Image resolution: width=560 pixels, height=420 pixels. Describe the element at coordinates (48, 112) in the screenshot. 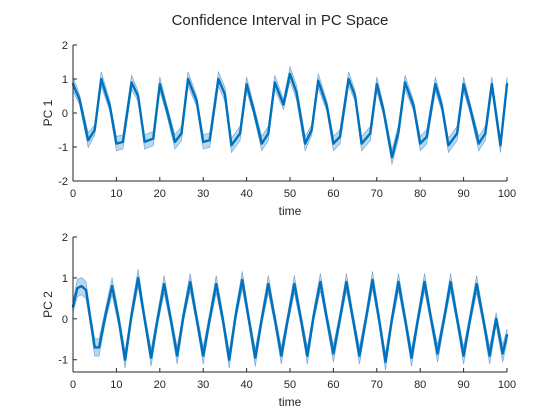

I see `y-axis-label: PC 1` at that location.